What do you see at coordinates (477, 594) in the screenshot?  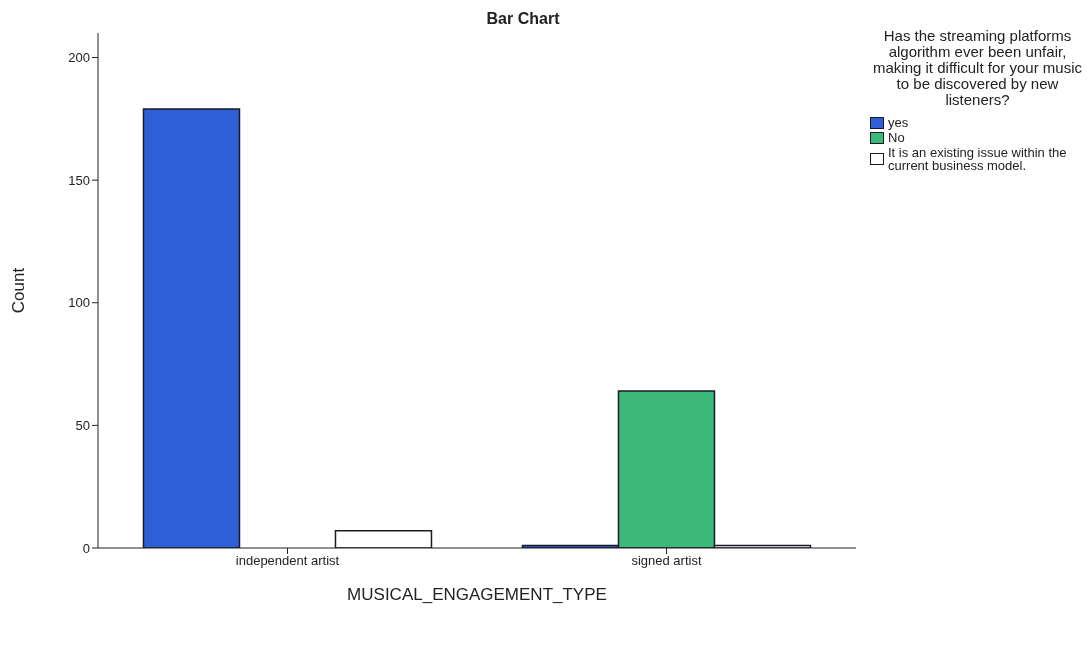 I see `x-axis-title: MUSICAL_ENGAGEMENT_TYPE` at bounding box center [477, 594].